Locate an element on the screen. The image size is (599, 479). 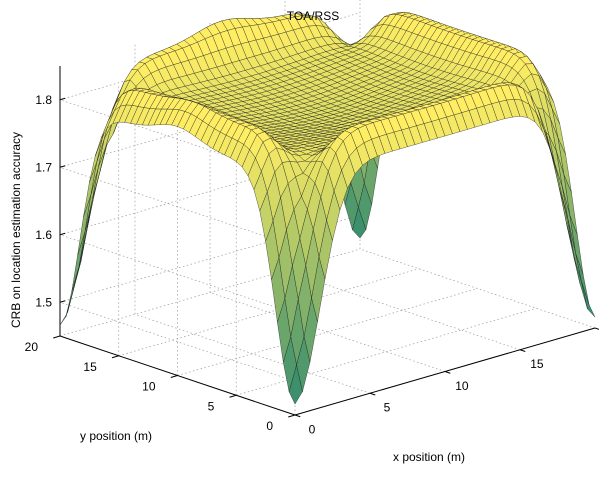
y-tick-label: 5 is located at coordinates (211, 406).